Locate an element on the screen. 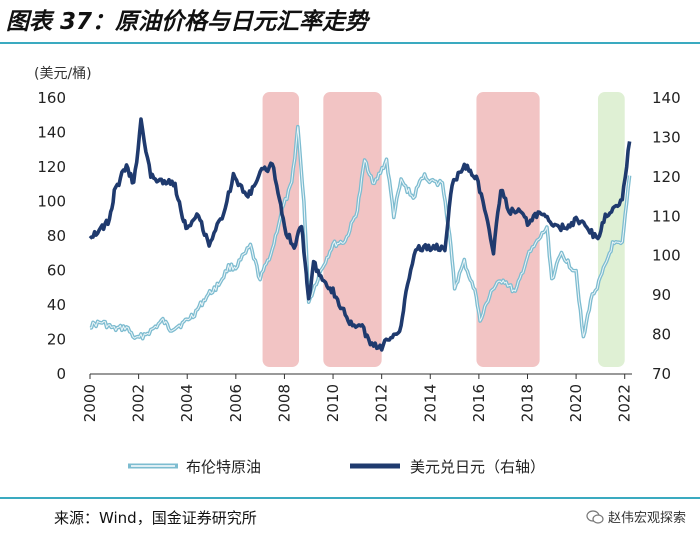 This screenshot has width=700, height=538. brand-watermark: 赵伟宏观探索 is located at coordinates (636, 516).